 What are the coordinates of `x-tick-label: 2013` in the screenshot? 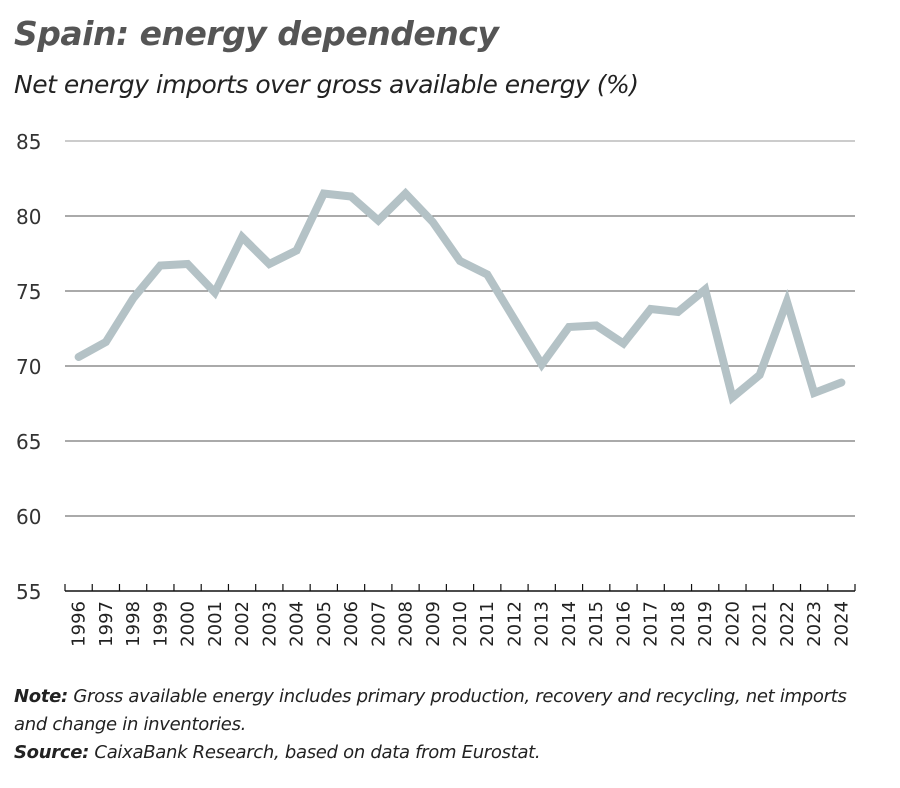 It's located at (542, 624).